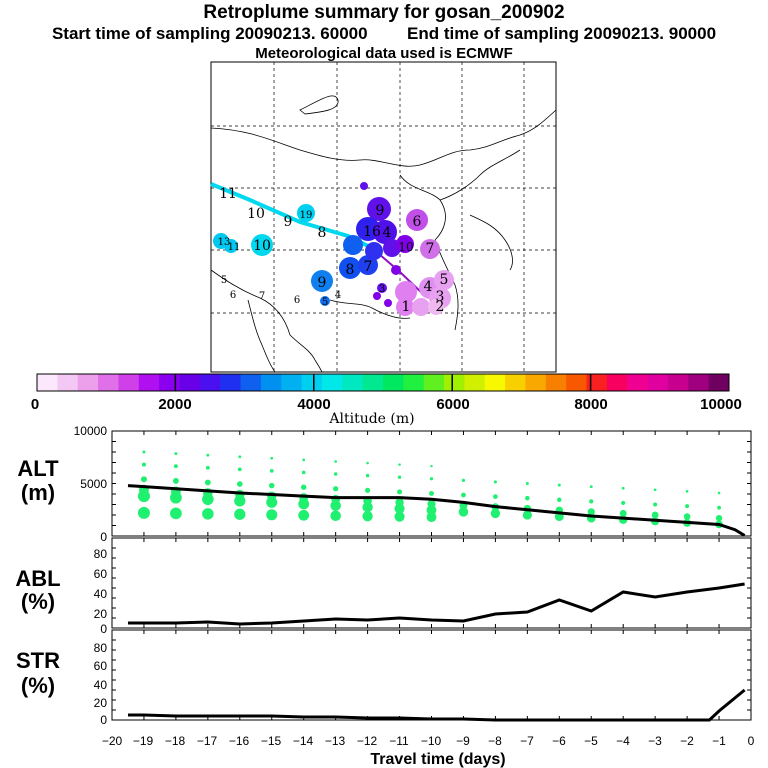 This screenshot has width=768, height=768. What do you see at coordinates (103, 629) in the screenshot?
I see `abl-ytick: 0` at bounding box center [103, 629].